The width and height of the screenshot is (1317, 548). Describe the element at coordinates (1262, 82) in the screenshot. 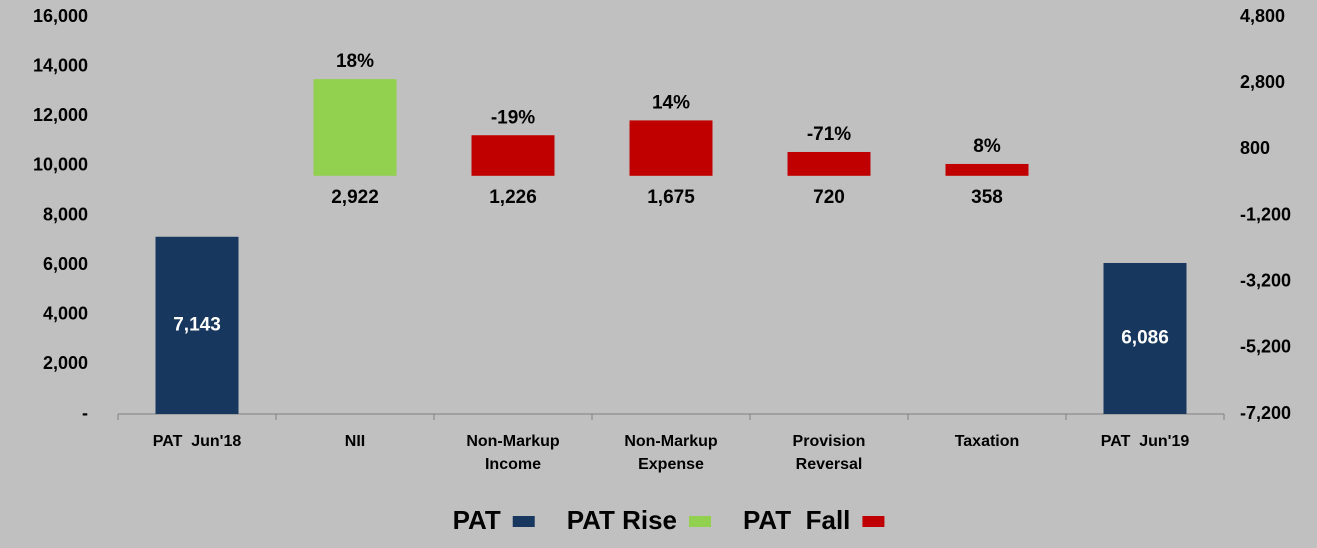

I see `y2-tick-label: 2,800` at that location.